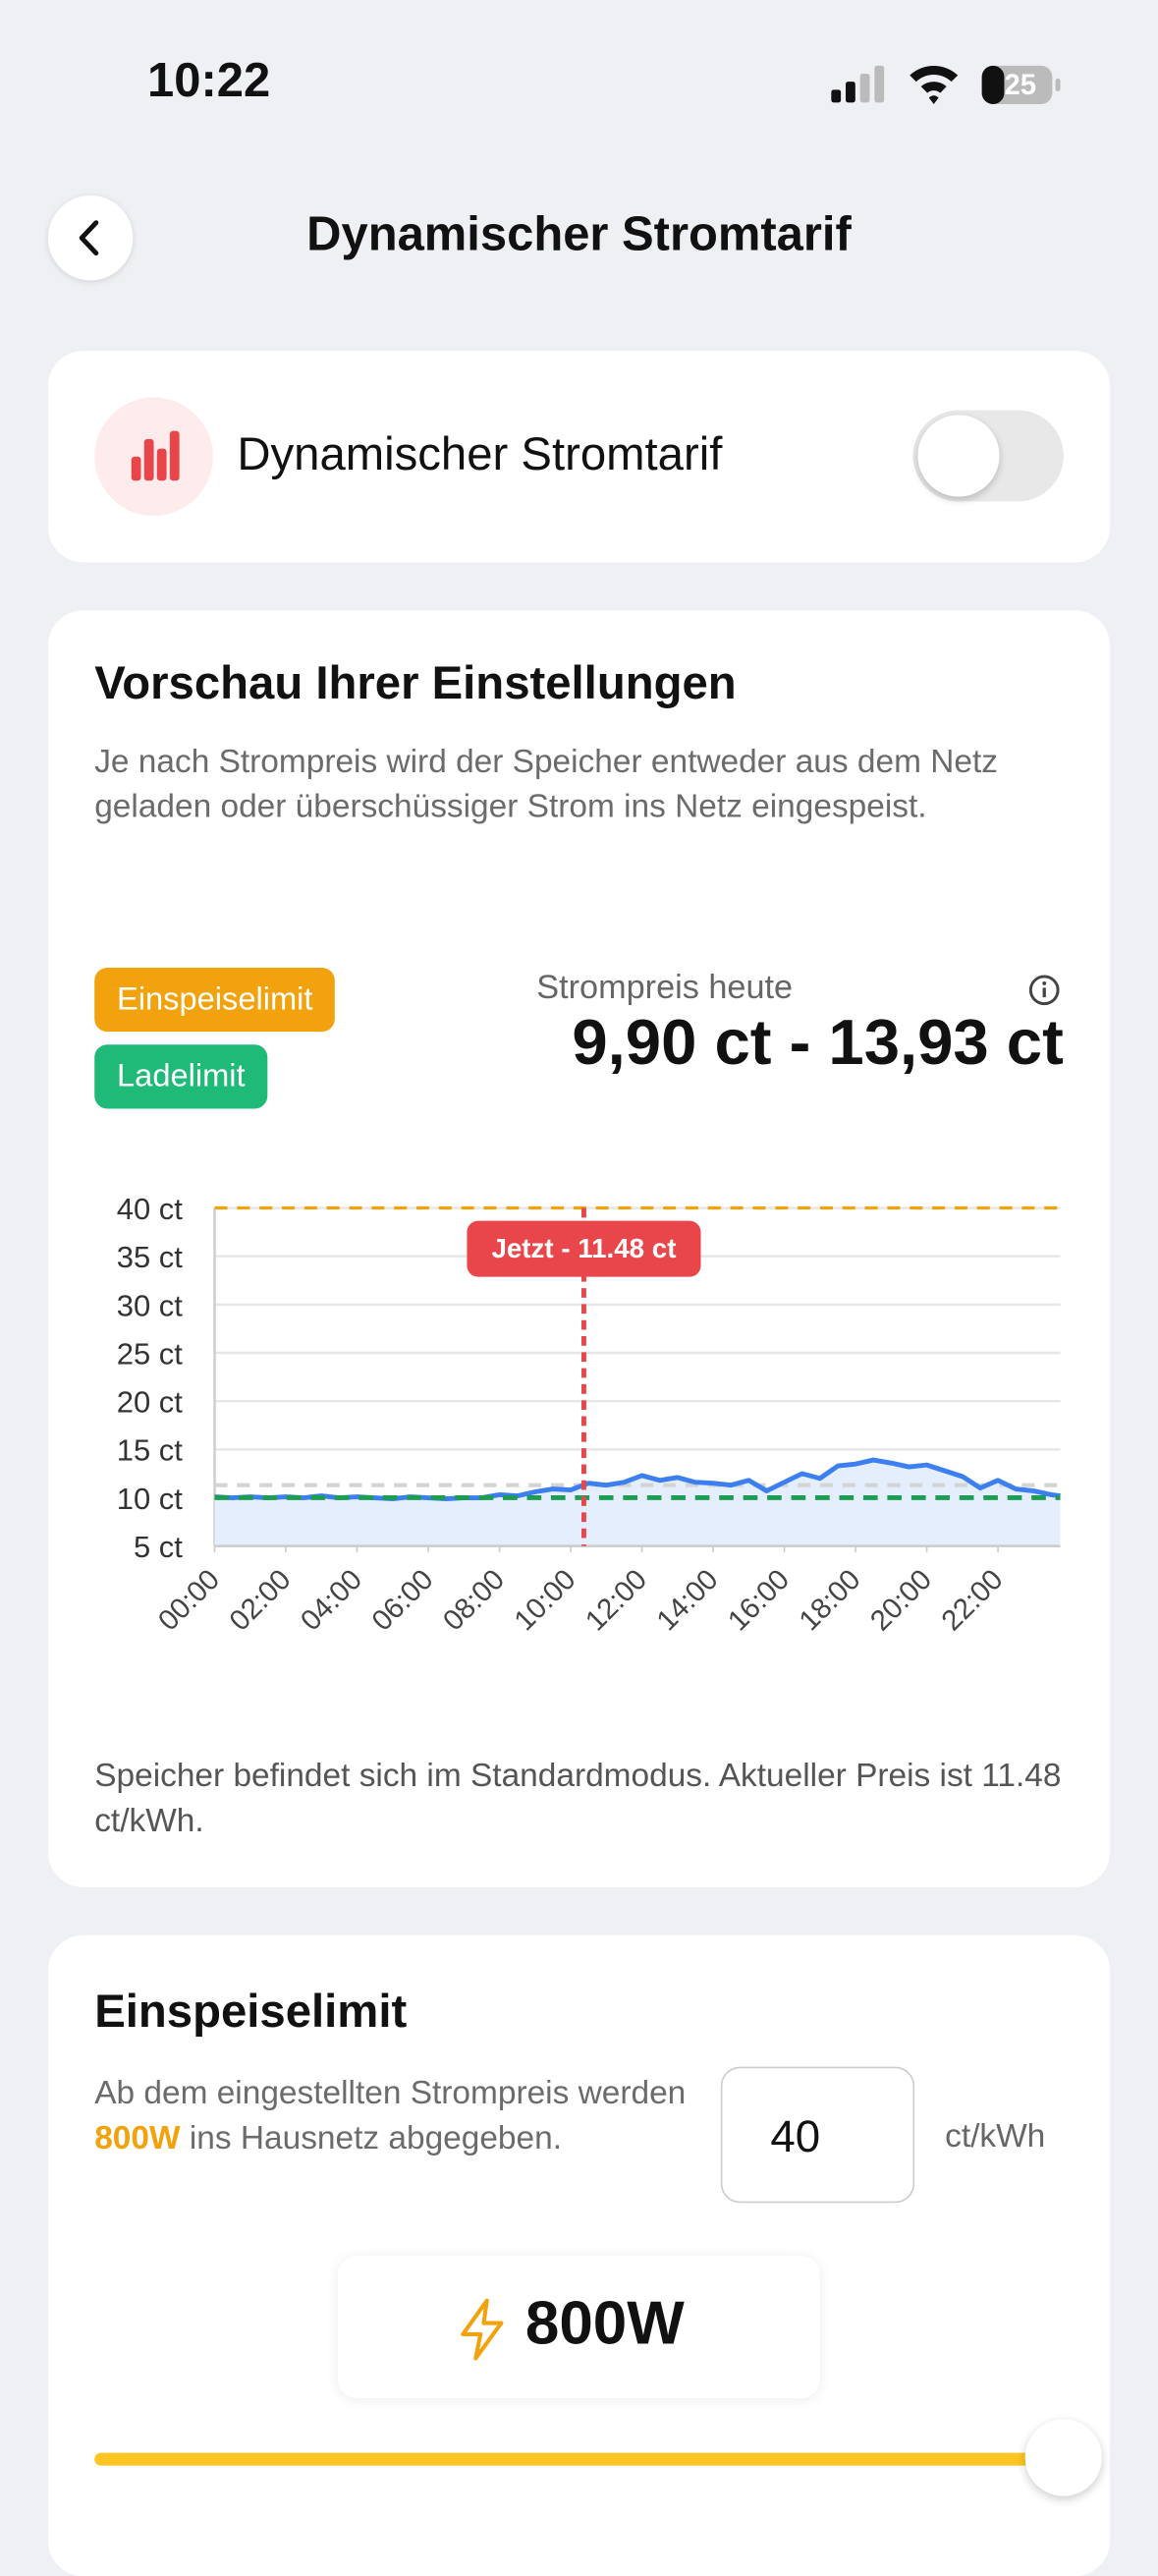  I want to click on description-power: 800W, so click(137, 2137).